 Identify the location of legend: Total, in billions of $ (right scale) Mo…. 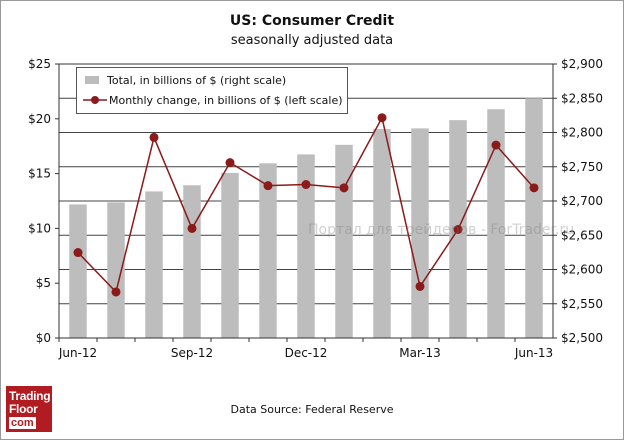
(212, 90).